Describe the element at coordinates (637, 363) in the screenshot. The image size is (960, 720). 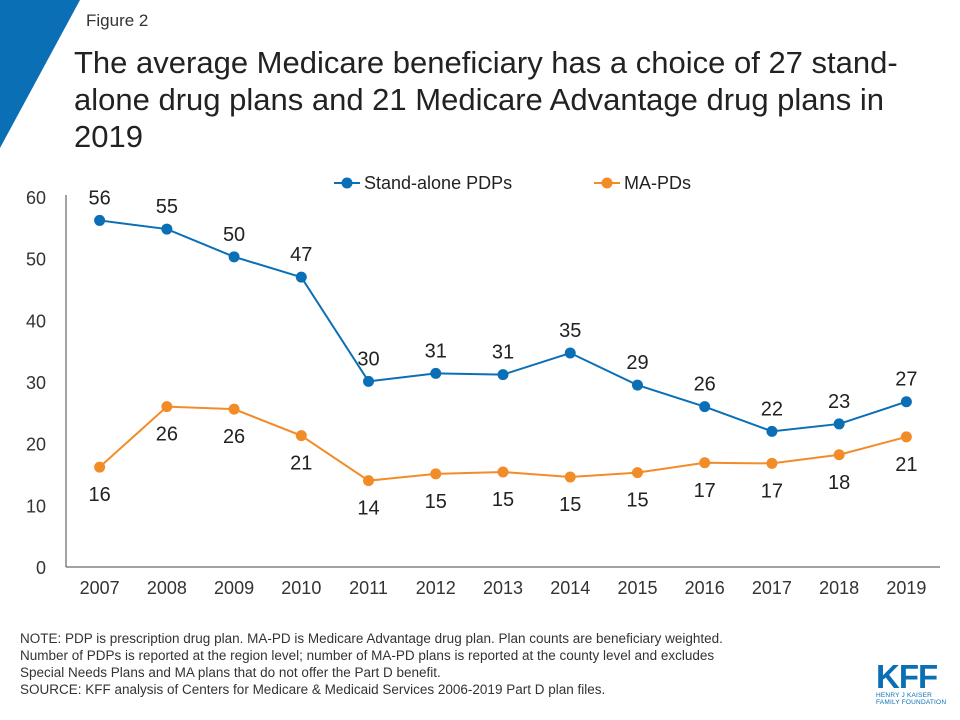
I see `data-label: 29` at that location.